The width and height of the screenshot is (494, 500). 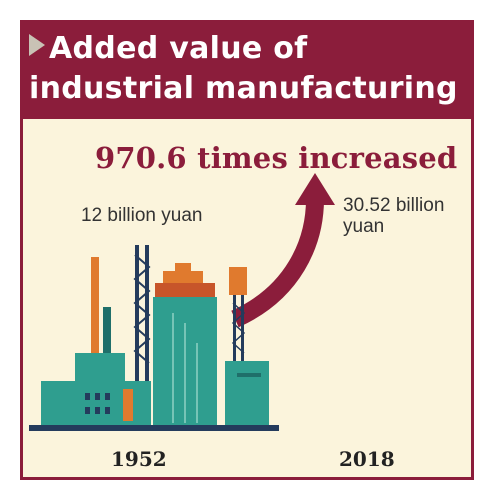 I want to click on left-building, so click(x=96, y=404).